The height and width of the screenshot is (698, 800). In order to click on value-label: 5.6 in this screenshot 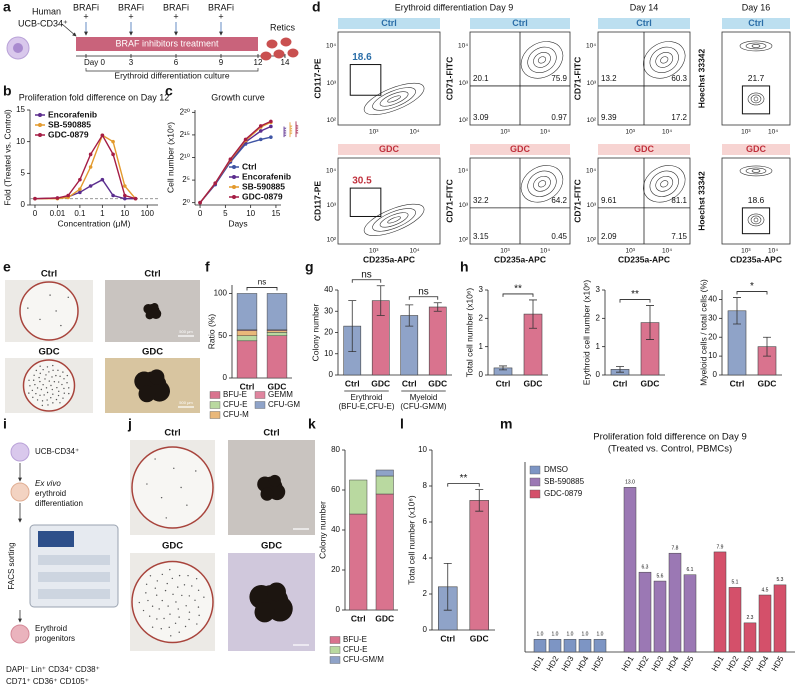, I will do `click(660, 576)`.